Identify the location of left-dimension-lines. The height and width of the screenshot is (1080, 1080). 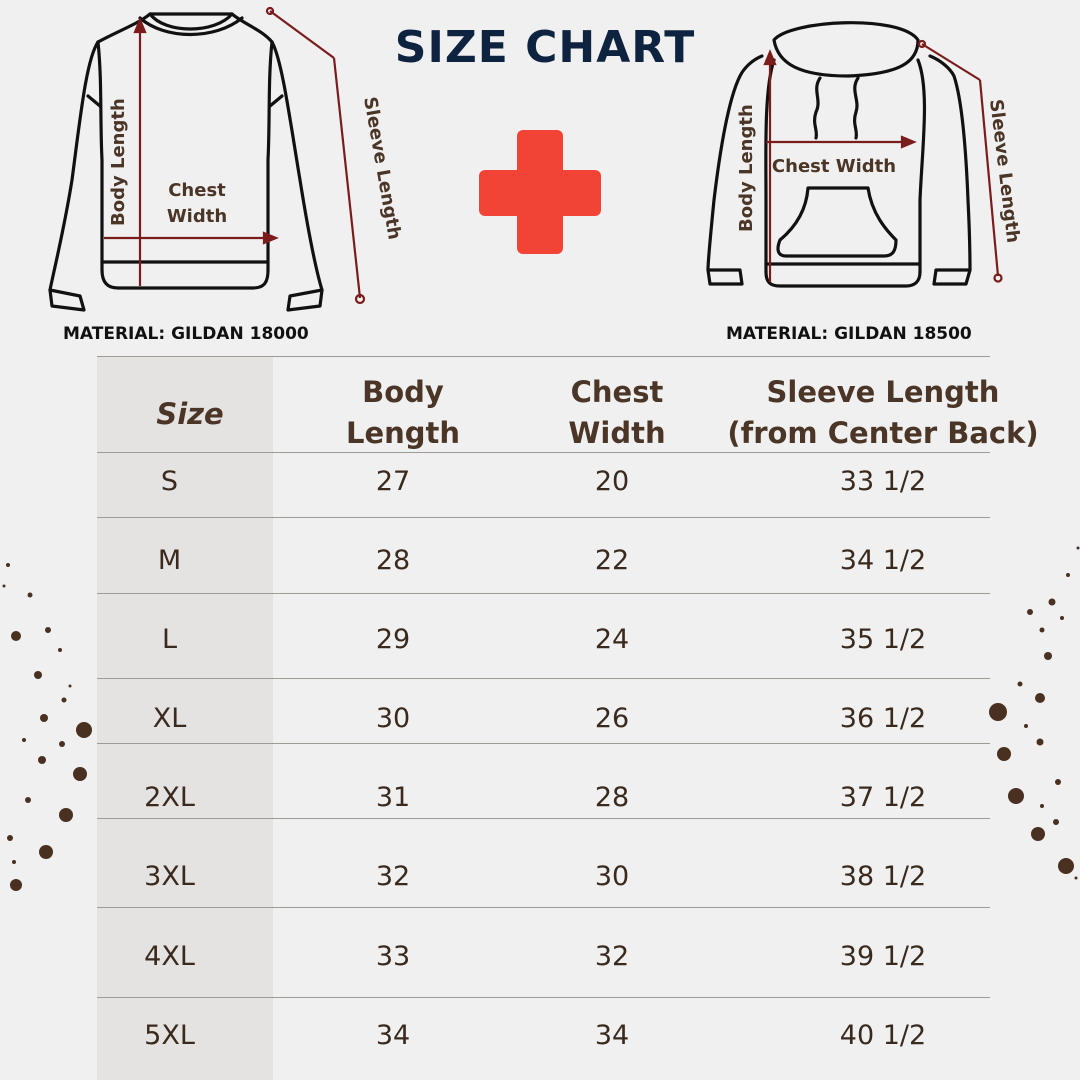
(235, 155).